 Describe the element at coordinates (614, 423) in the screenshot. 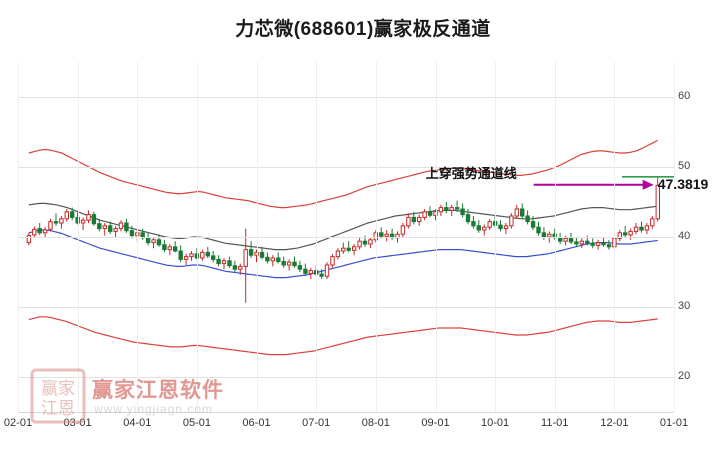

I see `x-axis-tick: 12-01` at that location.